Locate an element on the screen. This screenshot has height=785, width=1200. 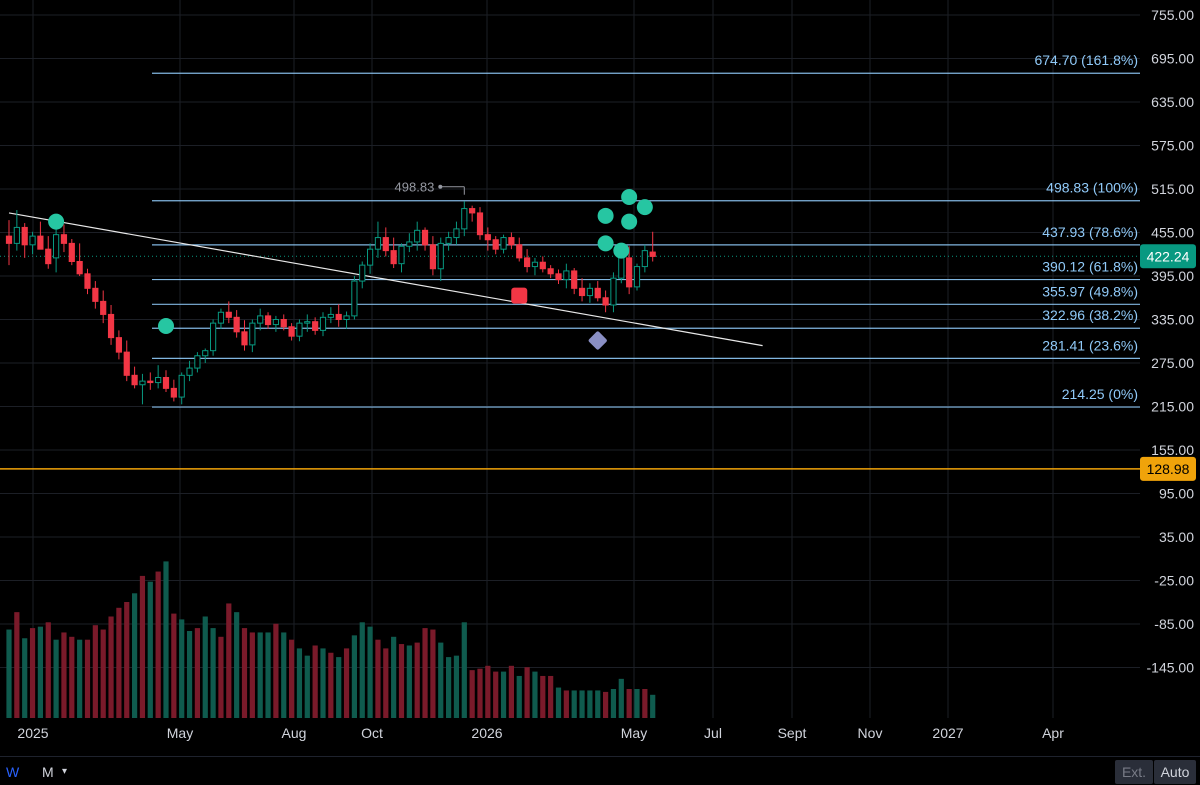
y-tick-label: 695.00 is located at coordinates (1172, 59).